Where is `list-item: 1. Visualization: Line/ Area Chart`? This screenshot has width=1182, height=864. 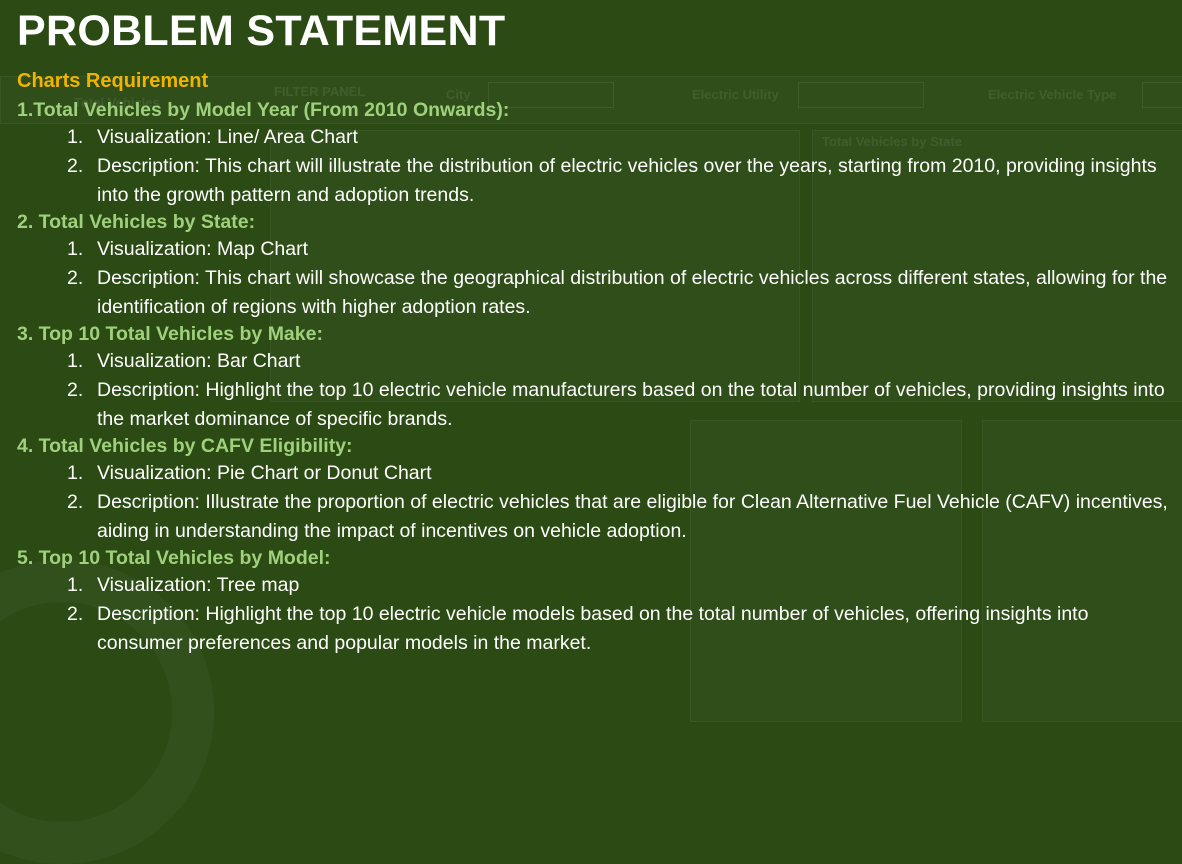
list-item: 1. Visualization: Line/ Area Chart is located at coordinates (622, 137).